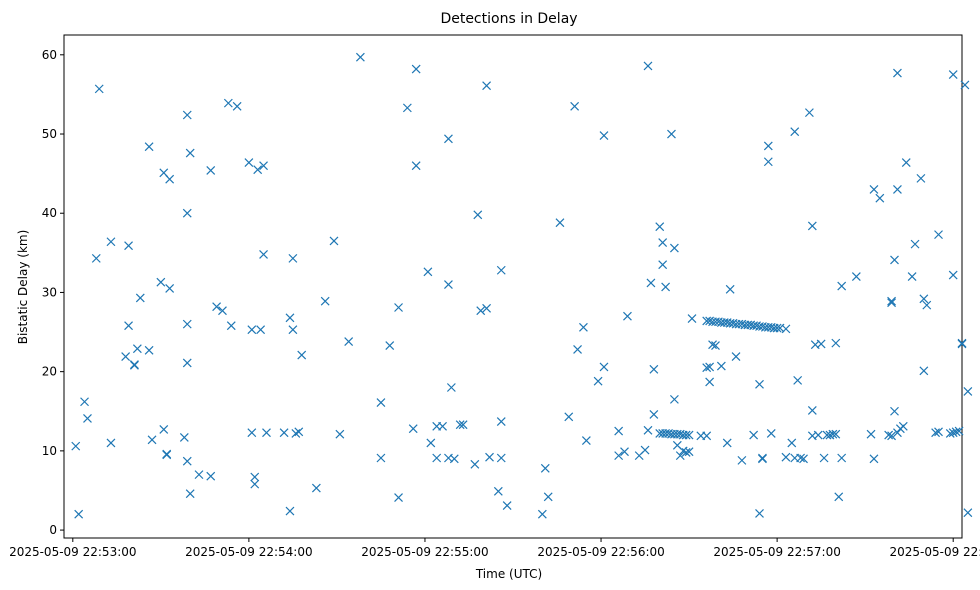  Describe the element at coordinates (49, 372) in the screenshot. I see `y-tick-label: 20` at that location.